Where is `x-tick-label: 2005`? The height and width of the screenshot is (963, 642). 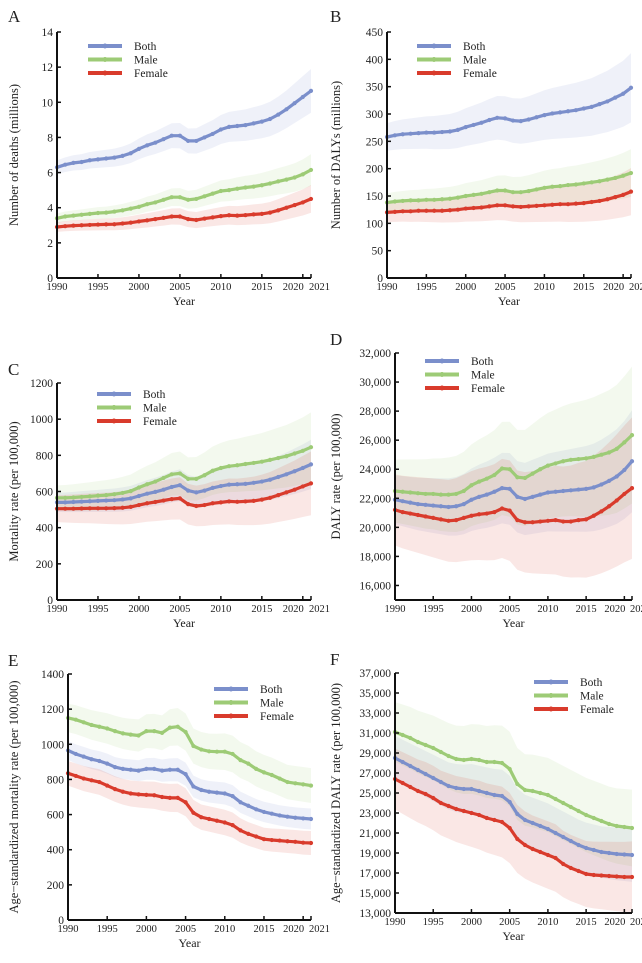 x-tick-label: 2005 is located at coordinates (509, 609).